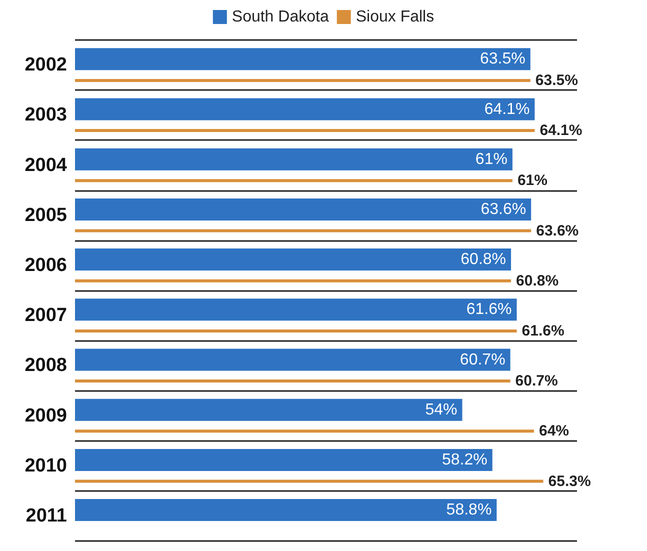 This screenshot has height=551, width=647. I want to click on y-tick-label: 2005, so click(46, 215).